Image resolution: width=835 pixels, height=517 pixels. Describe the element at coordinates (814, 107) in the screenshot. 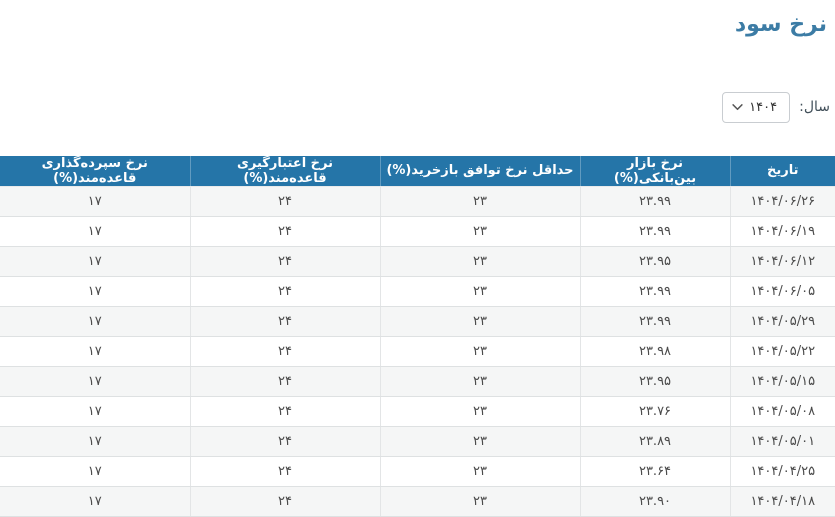

I see `year-label: سال:` at that location.